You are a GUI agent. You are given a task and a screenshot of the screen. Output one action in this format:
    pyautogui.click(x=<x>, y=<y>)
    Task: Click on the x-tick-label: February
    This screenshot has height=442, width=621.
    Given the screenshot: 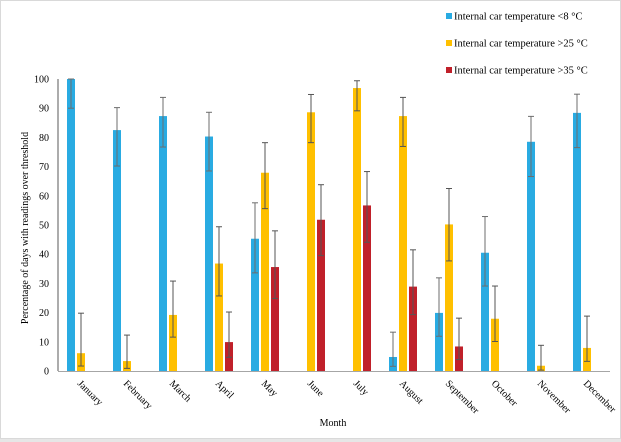 What is the action you would take?
    pyautogui.click(x=137, y=394)
    